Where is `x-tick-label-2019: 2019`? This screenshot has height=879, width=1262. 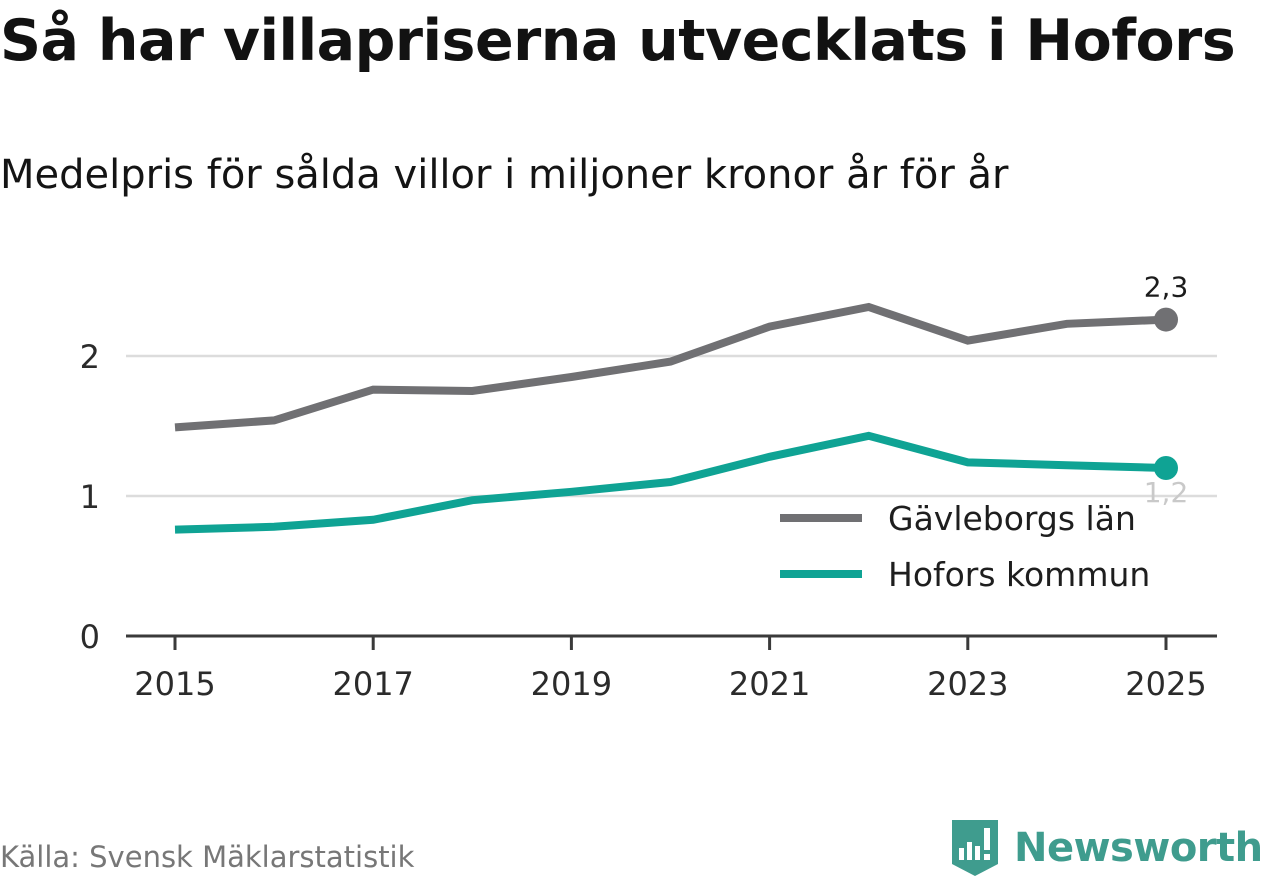
x-tick-label-2019: 2019 is located at coordinates (571, 684).